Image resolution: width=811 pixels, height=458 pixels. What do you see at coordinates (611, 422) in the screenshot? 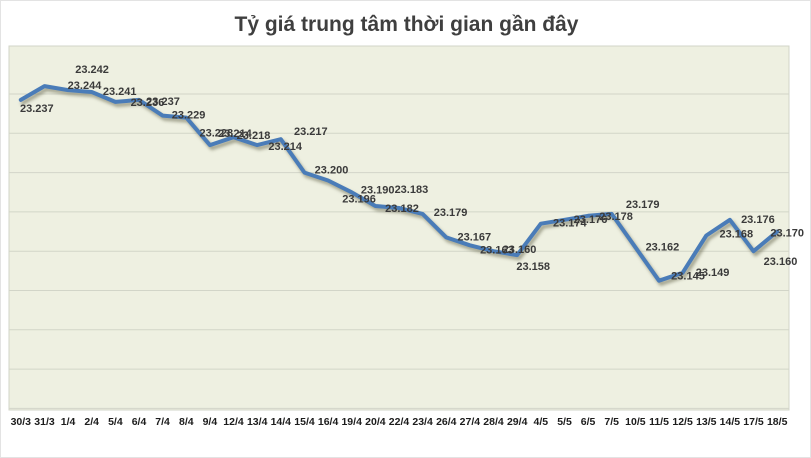
I see `x-axis-label: 7/5` at bounding box center [611, 422].